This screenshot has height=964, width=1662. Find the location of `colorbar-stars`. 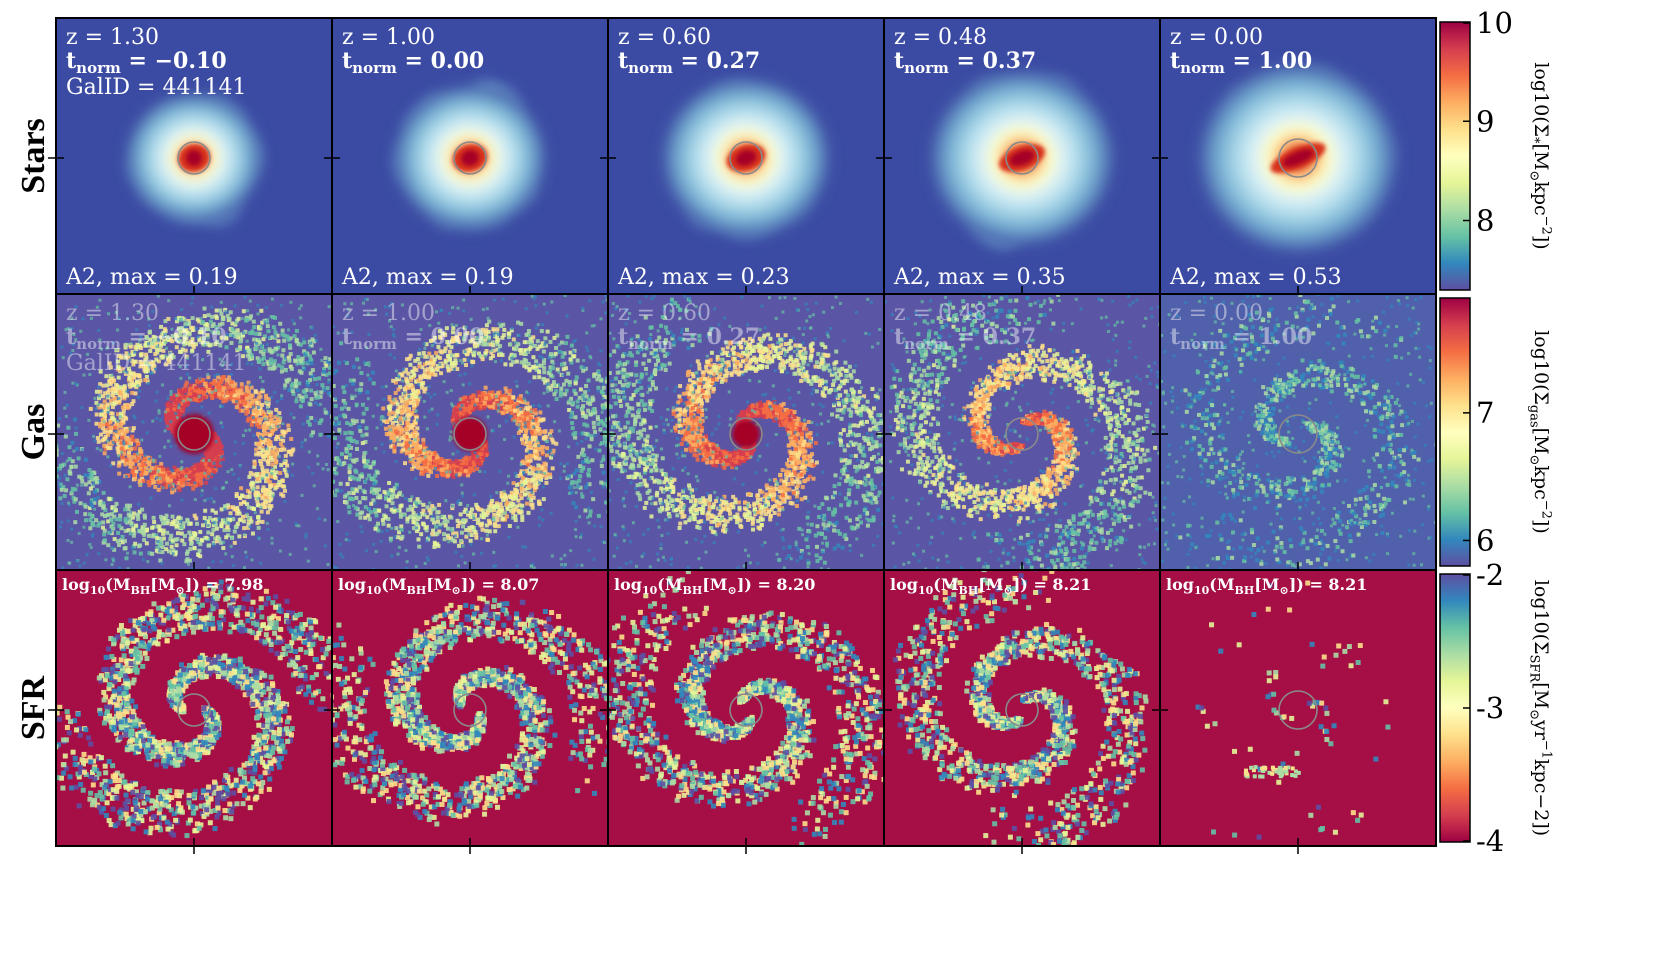

colorbar-stars is located at coordinates (1455, 156).